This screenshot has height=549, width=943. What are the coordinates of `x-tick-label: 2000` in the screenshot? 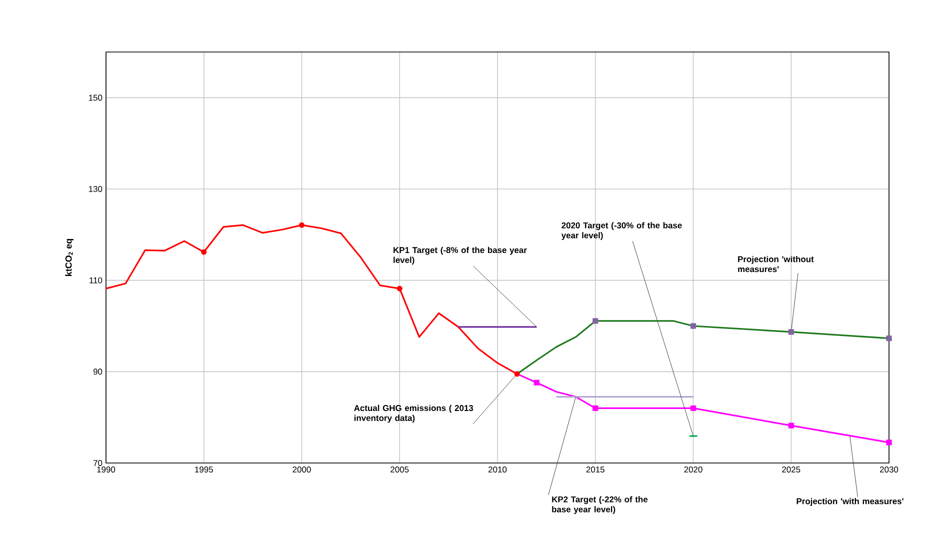 It's located at (301, 469).